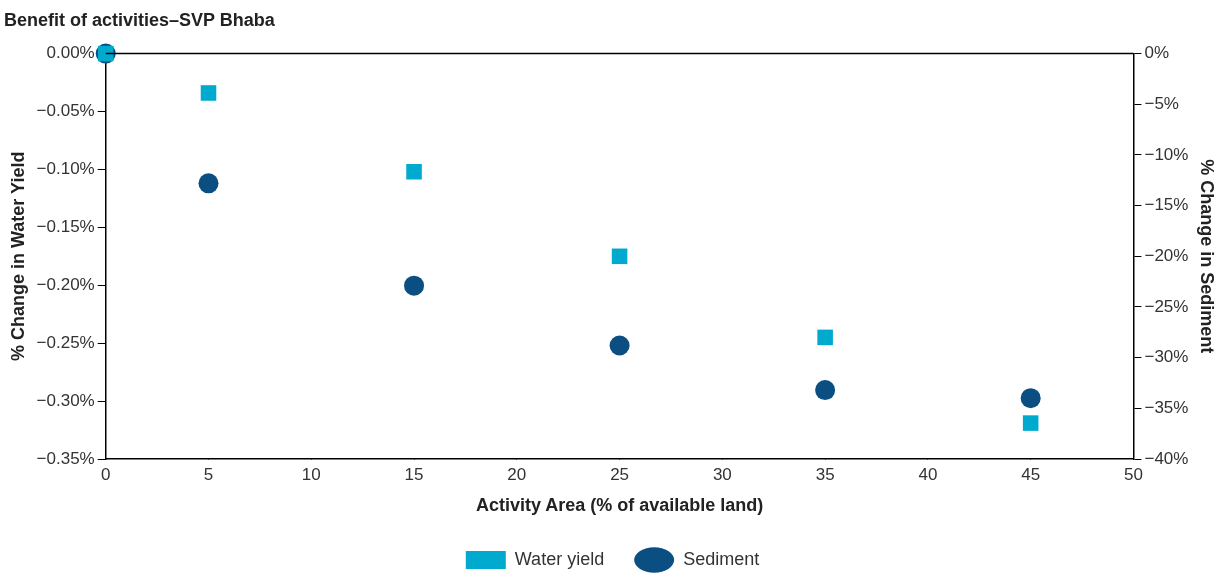  What do you see at coordinates (70, 53) in the screenshot?
I see `y-tick-label: 0.00%` at bounding box center [70, 53].